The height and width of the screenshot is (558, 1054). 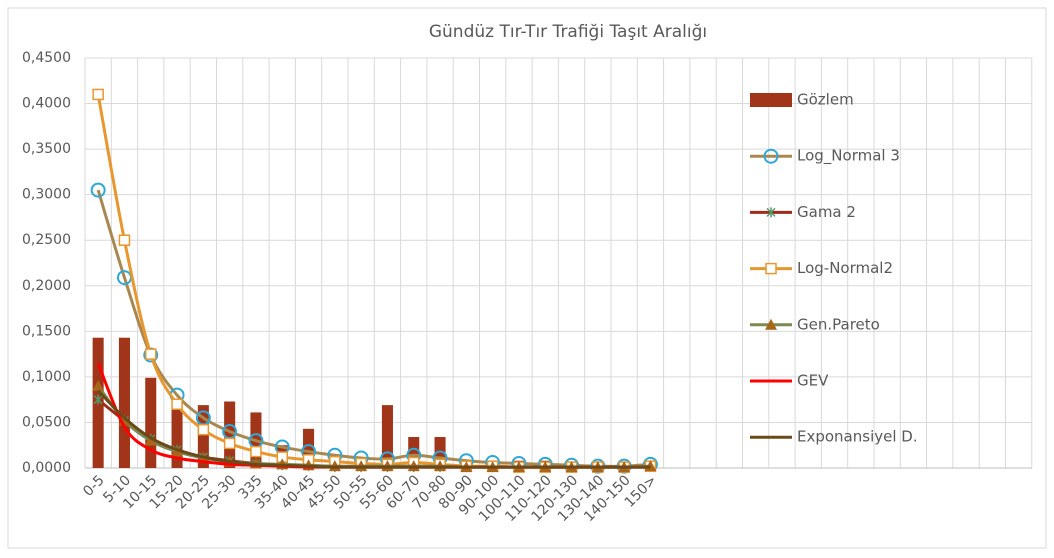 I want to click on y-tick-label: 0,3500, so click(x=46, y=149).